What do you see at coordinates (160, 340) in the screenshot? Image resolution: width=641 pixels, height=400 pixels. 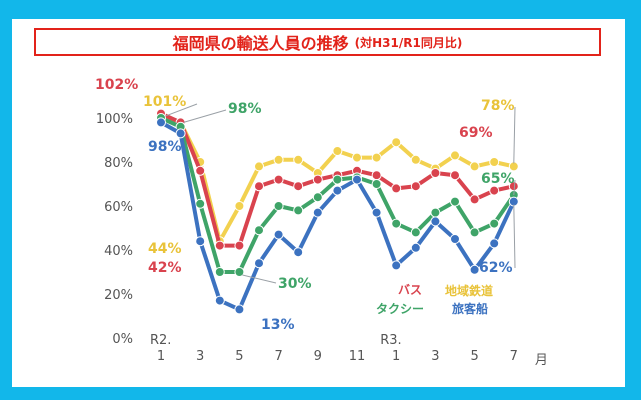 I see `era-label: R2.` at bounding box center [160, 340].